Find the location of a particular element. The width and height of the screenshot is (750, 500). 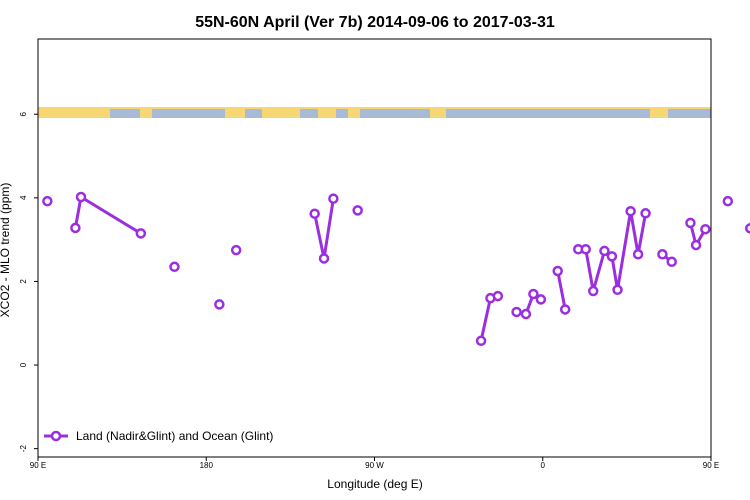

land-ocean-strip is located at coordinates (374, 112).